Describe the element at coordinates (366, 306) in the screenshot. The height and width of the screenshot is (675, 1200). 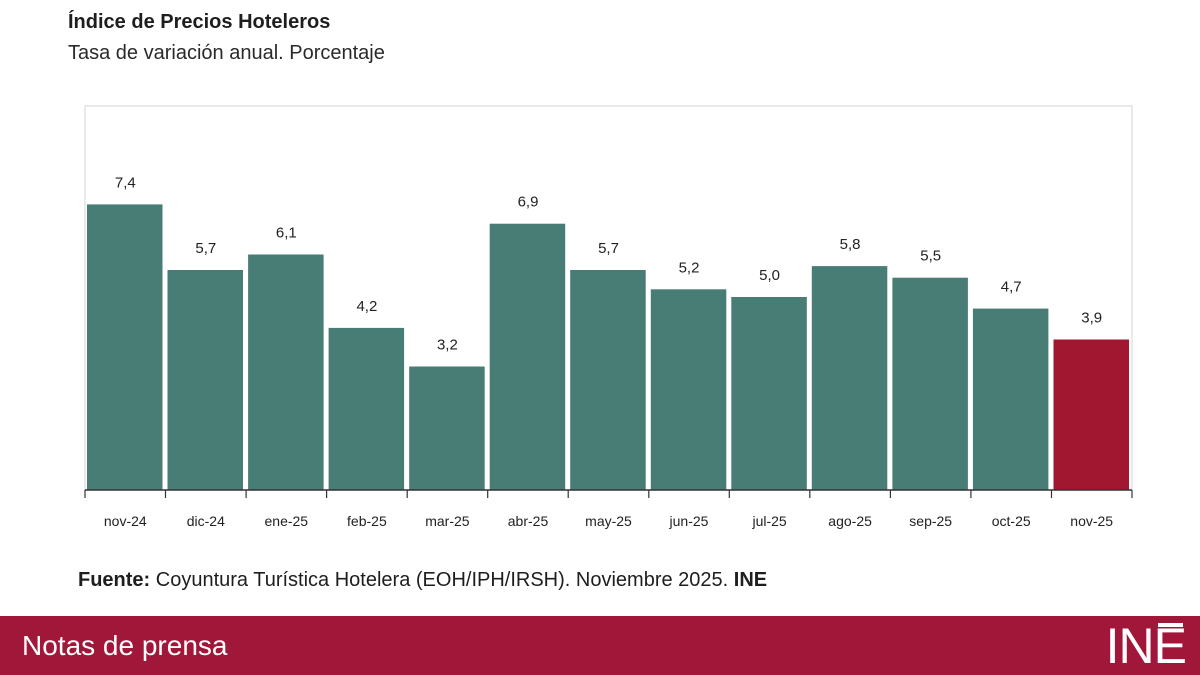
I see `value-label: 4,2` at that location.